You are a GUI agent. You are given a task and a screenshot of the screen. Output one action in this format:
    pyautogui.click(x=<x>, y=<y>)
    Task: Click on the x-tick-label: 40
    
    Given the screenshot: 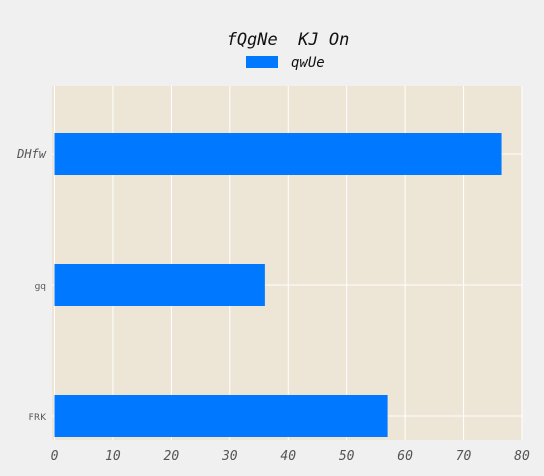 What is the action you would take?
    pyautogui.click(x=288, y=456)
    